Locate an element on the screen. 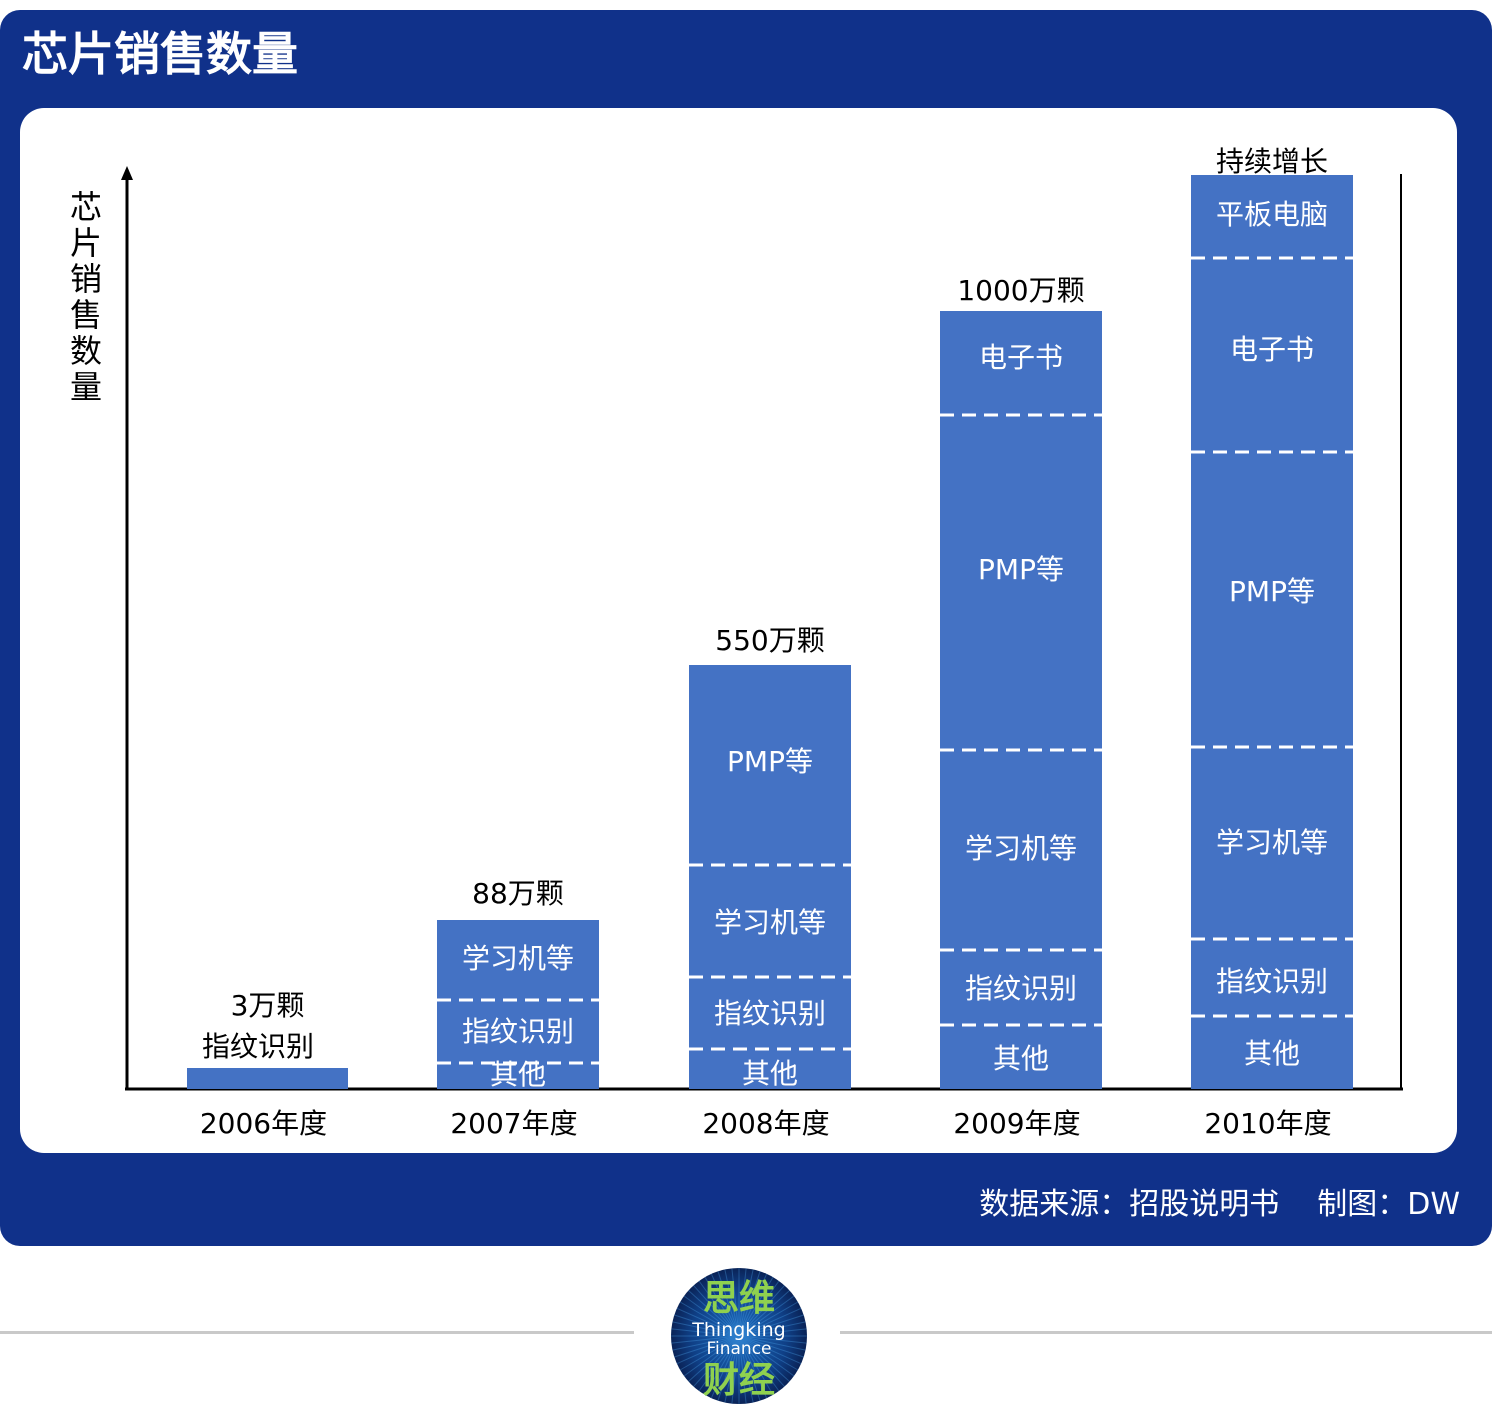  bar-2006年度 is located at coordinates (267, 1078).